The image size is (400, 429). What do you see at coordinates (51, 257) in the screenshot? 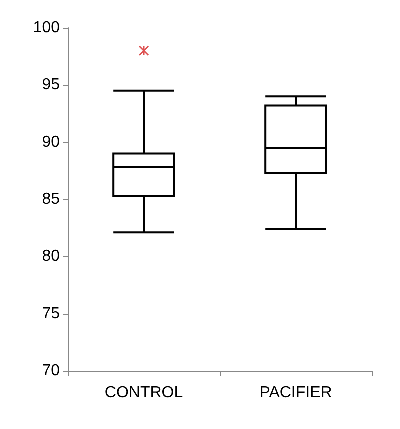
I see `y-tick-label: 80` at bounding box center [51, 257].